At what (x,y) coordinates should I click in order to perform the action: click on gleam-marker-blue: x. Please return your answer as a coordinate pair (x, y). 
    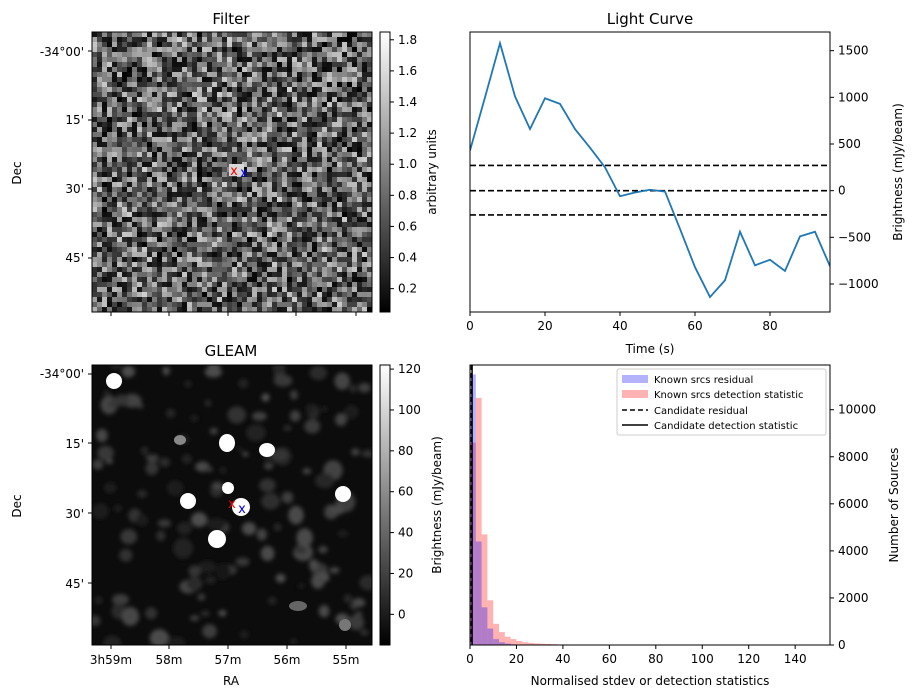
    Looking at the image, I should click on (242, 509).